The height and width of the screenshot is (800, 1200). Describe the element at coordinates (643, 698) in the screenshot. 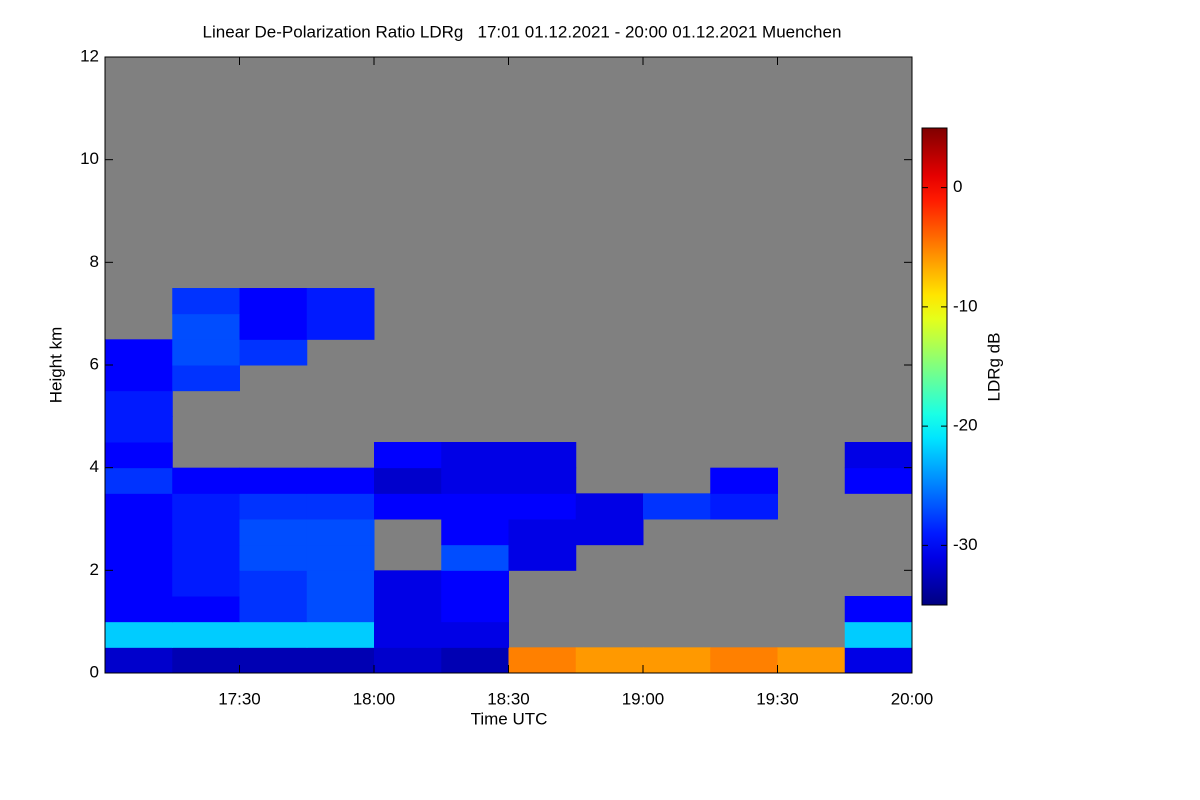

I see `x-tick-label: 19:00` at that location.